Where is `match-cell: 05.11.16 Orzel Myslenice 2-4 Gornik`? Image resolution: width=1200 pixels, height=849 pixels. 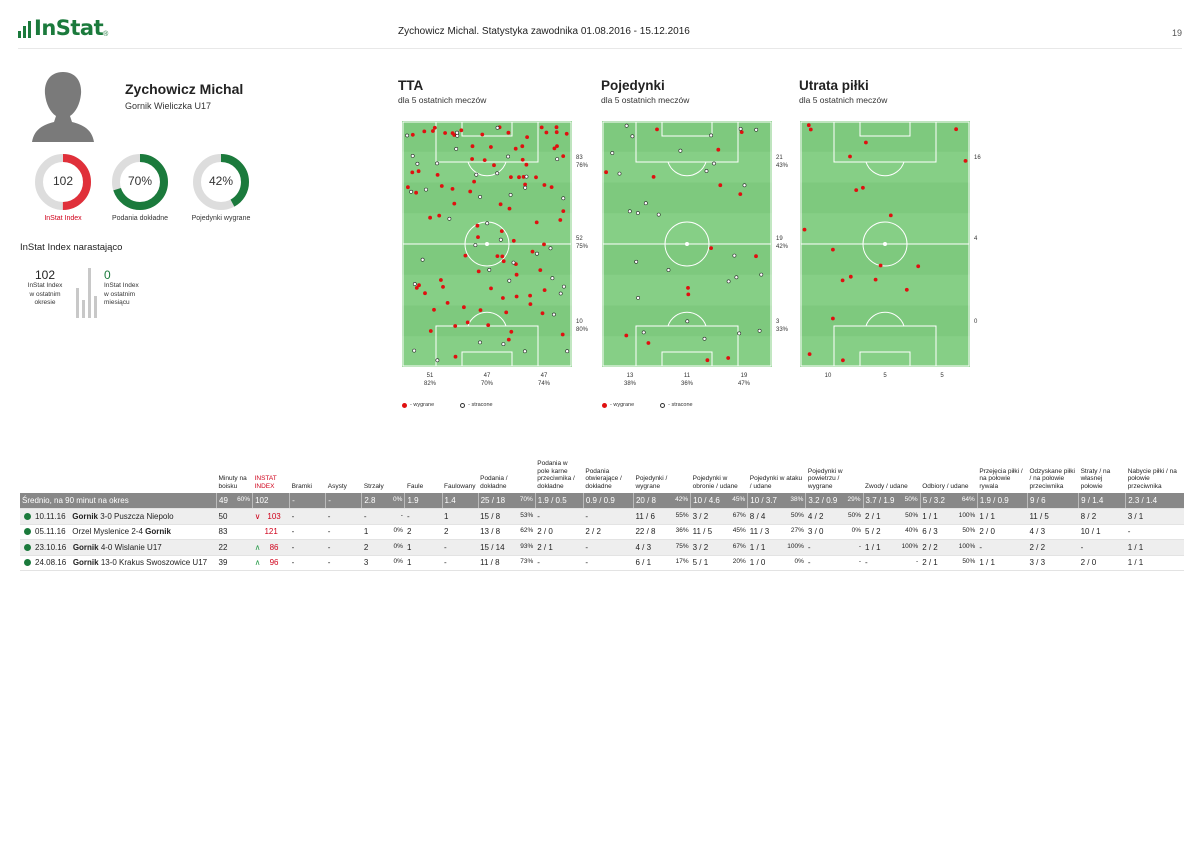 match-cell: 05.11.16 Orzel Myslenice 2-4 Gornik is located at coordinates (118, 532).